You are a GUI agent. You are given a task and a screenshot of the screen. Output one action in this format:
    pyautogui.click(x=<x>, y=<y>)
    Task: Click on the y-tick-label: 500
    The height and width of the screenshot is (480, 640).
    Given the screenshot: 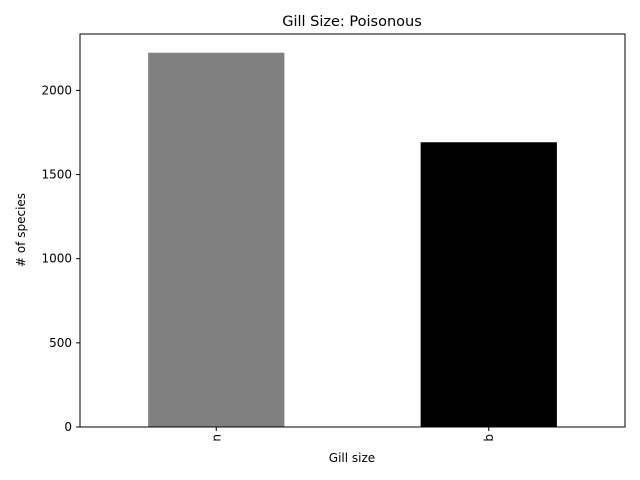 What is the action you would take?
    pyautogui.click(x=60, y=343)
    